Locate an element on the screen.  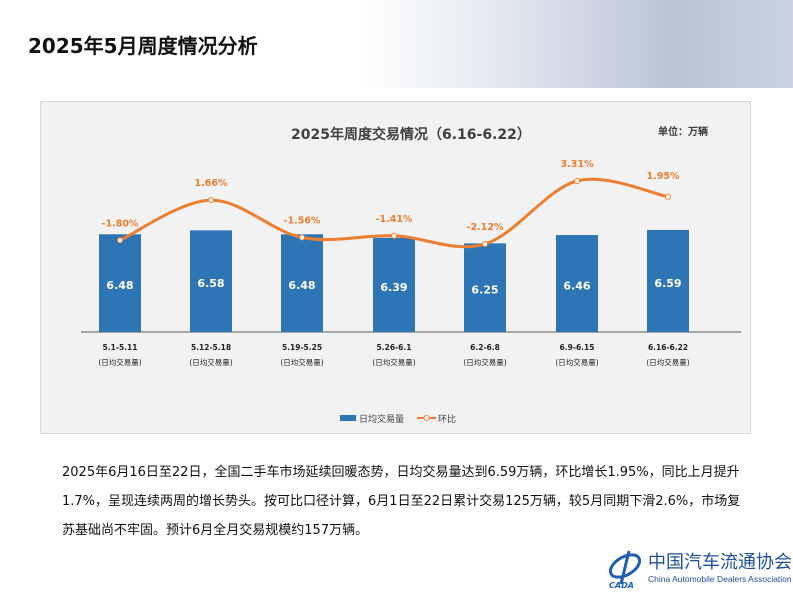
line-data-label: -2.12% is located at coordinates (485, 227).